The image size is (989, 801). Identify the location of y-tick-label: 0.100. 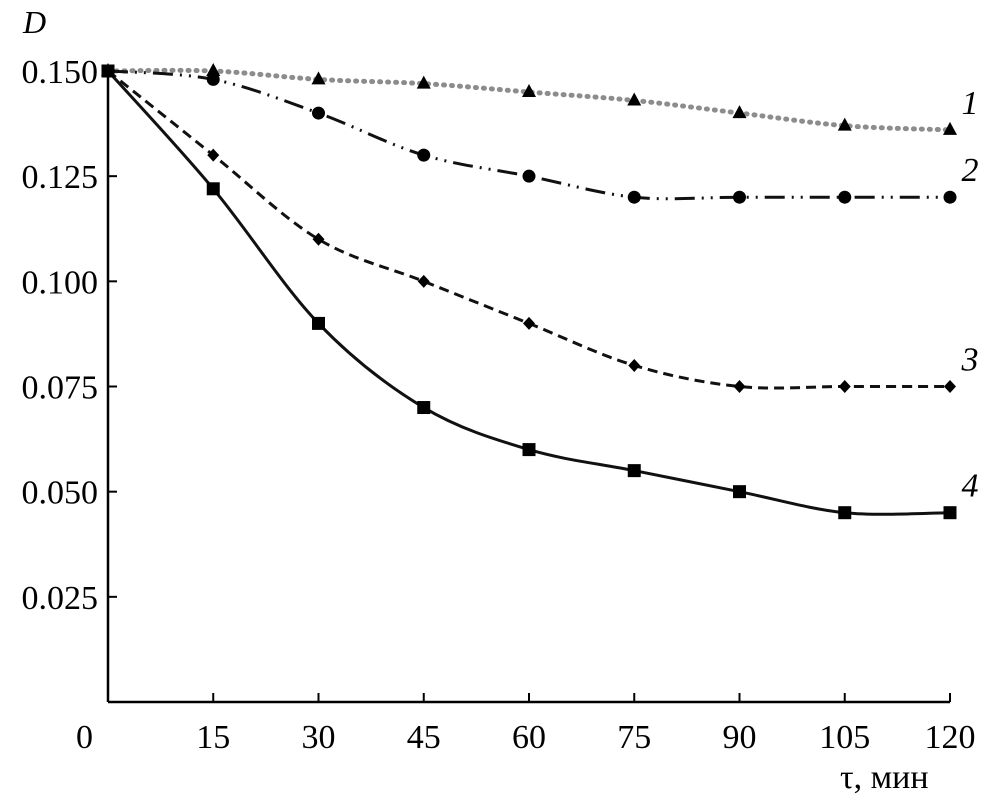
(60, 282).